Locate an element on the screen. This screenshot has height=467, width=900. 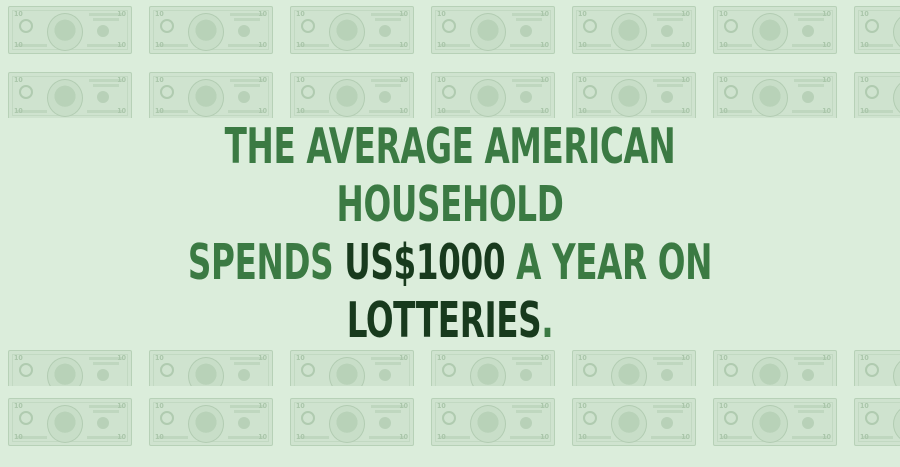
headline-period: . is located at coordinates (547, 320).